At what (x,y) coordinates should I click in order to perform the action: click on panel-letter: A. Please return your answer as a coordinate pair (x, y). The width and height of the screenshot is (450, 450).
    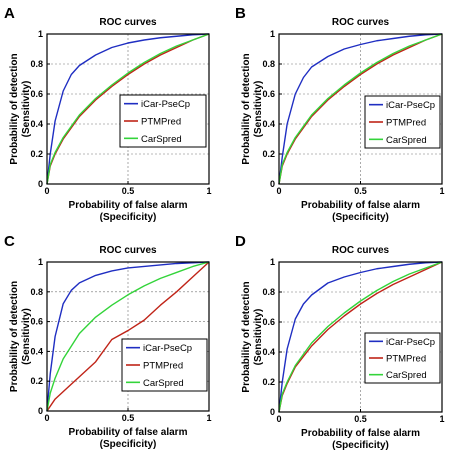
    Looking at the image, I should click on (9, 13).